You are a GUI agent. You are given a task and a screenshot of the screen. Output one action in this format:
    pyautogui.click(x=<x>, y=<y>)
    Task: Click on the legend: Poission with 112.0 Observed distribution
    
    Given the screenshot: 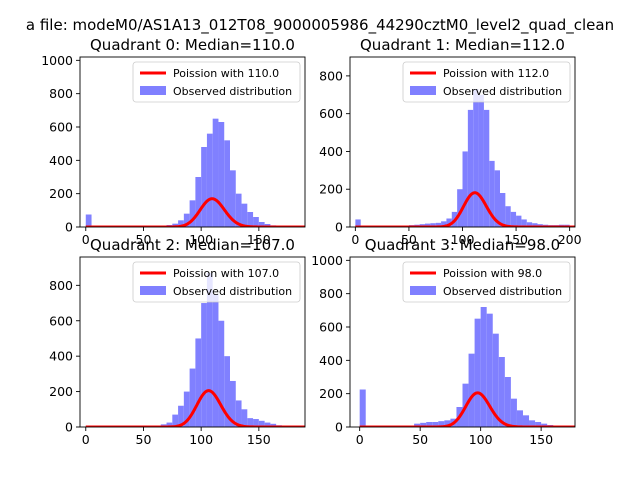 What is the action you would take?
    pyautogui.click(x=486, y=82)
    